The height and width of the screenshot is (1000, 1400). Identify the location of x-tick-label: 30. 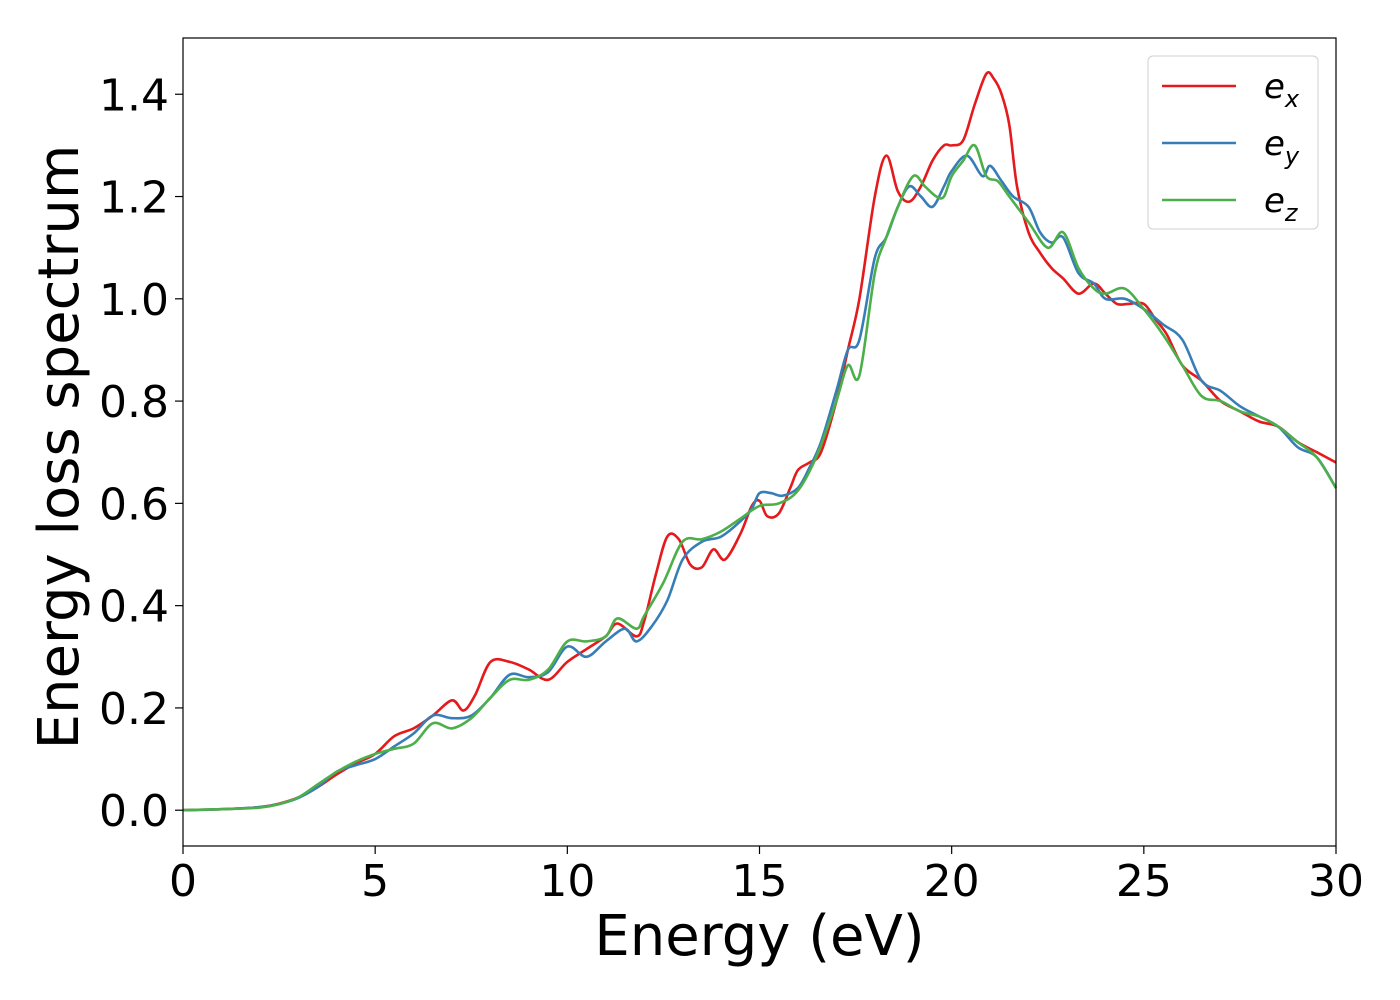
(1336, 881).